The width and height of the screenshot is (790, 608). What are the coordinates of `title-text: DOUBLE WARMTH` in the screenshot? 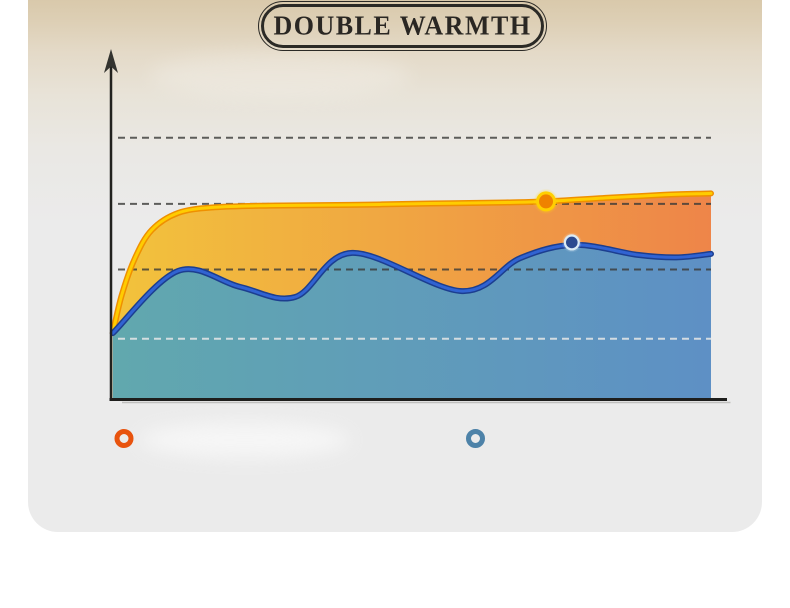 It's located at (402, 25).